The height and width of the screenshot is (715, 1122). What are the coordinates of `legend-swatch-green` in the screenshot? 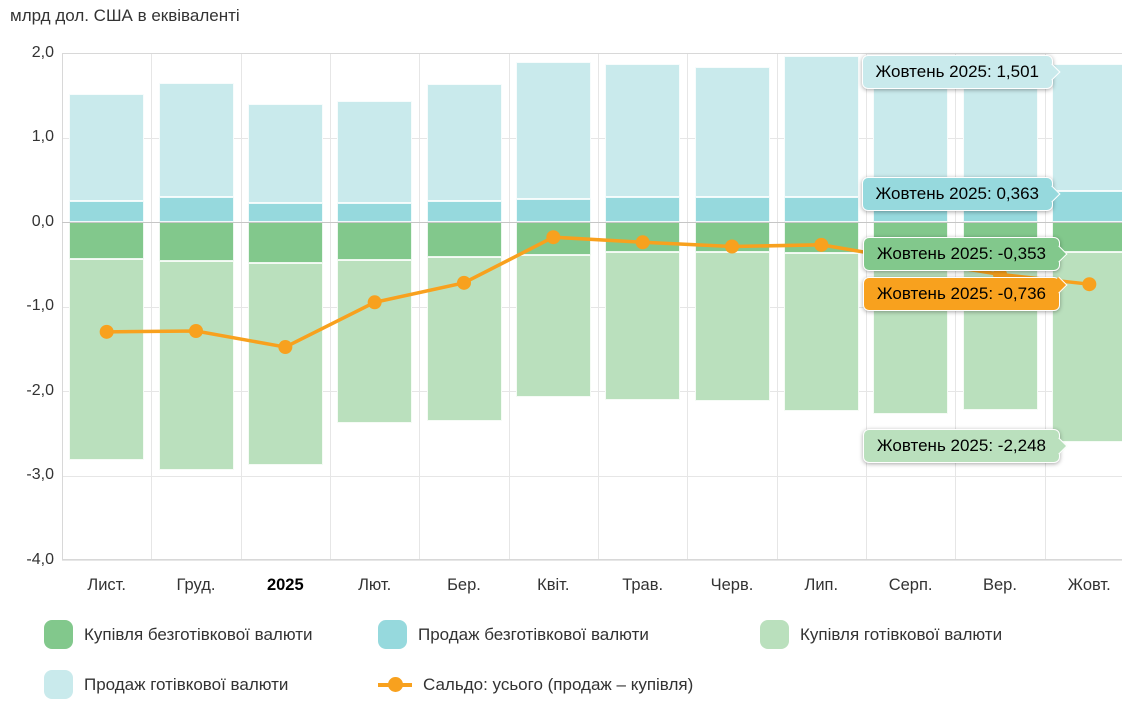 It's located at (58, 634).